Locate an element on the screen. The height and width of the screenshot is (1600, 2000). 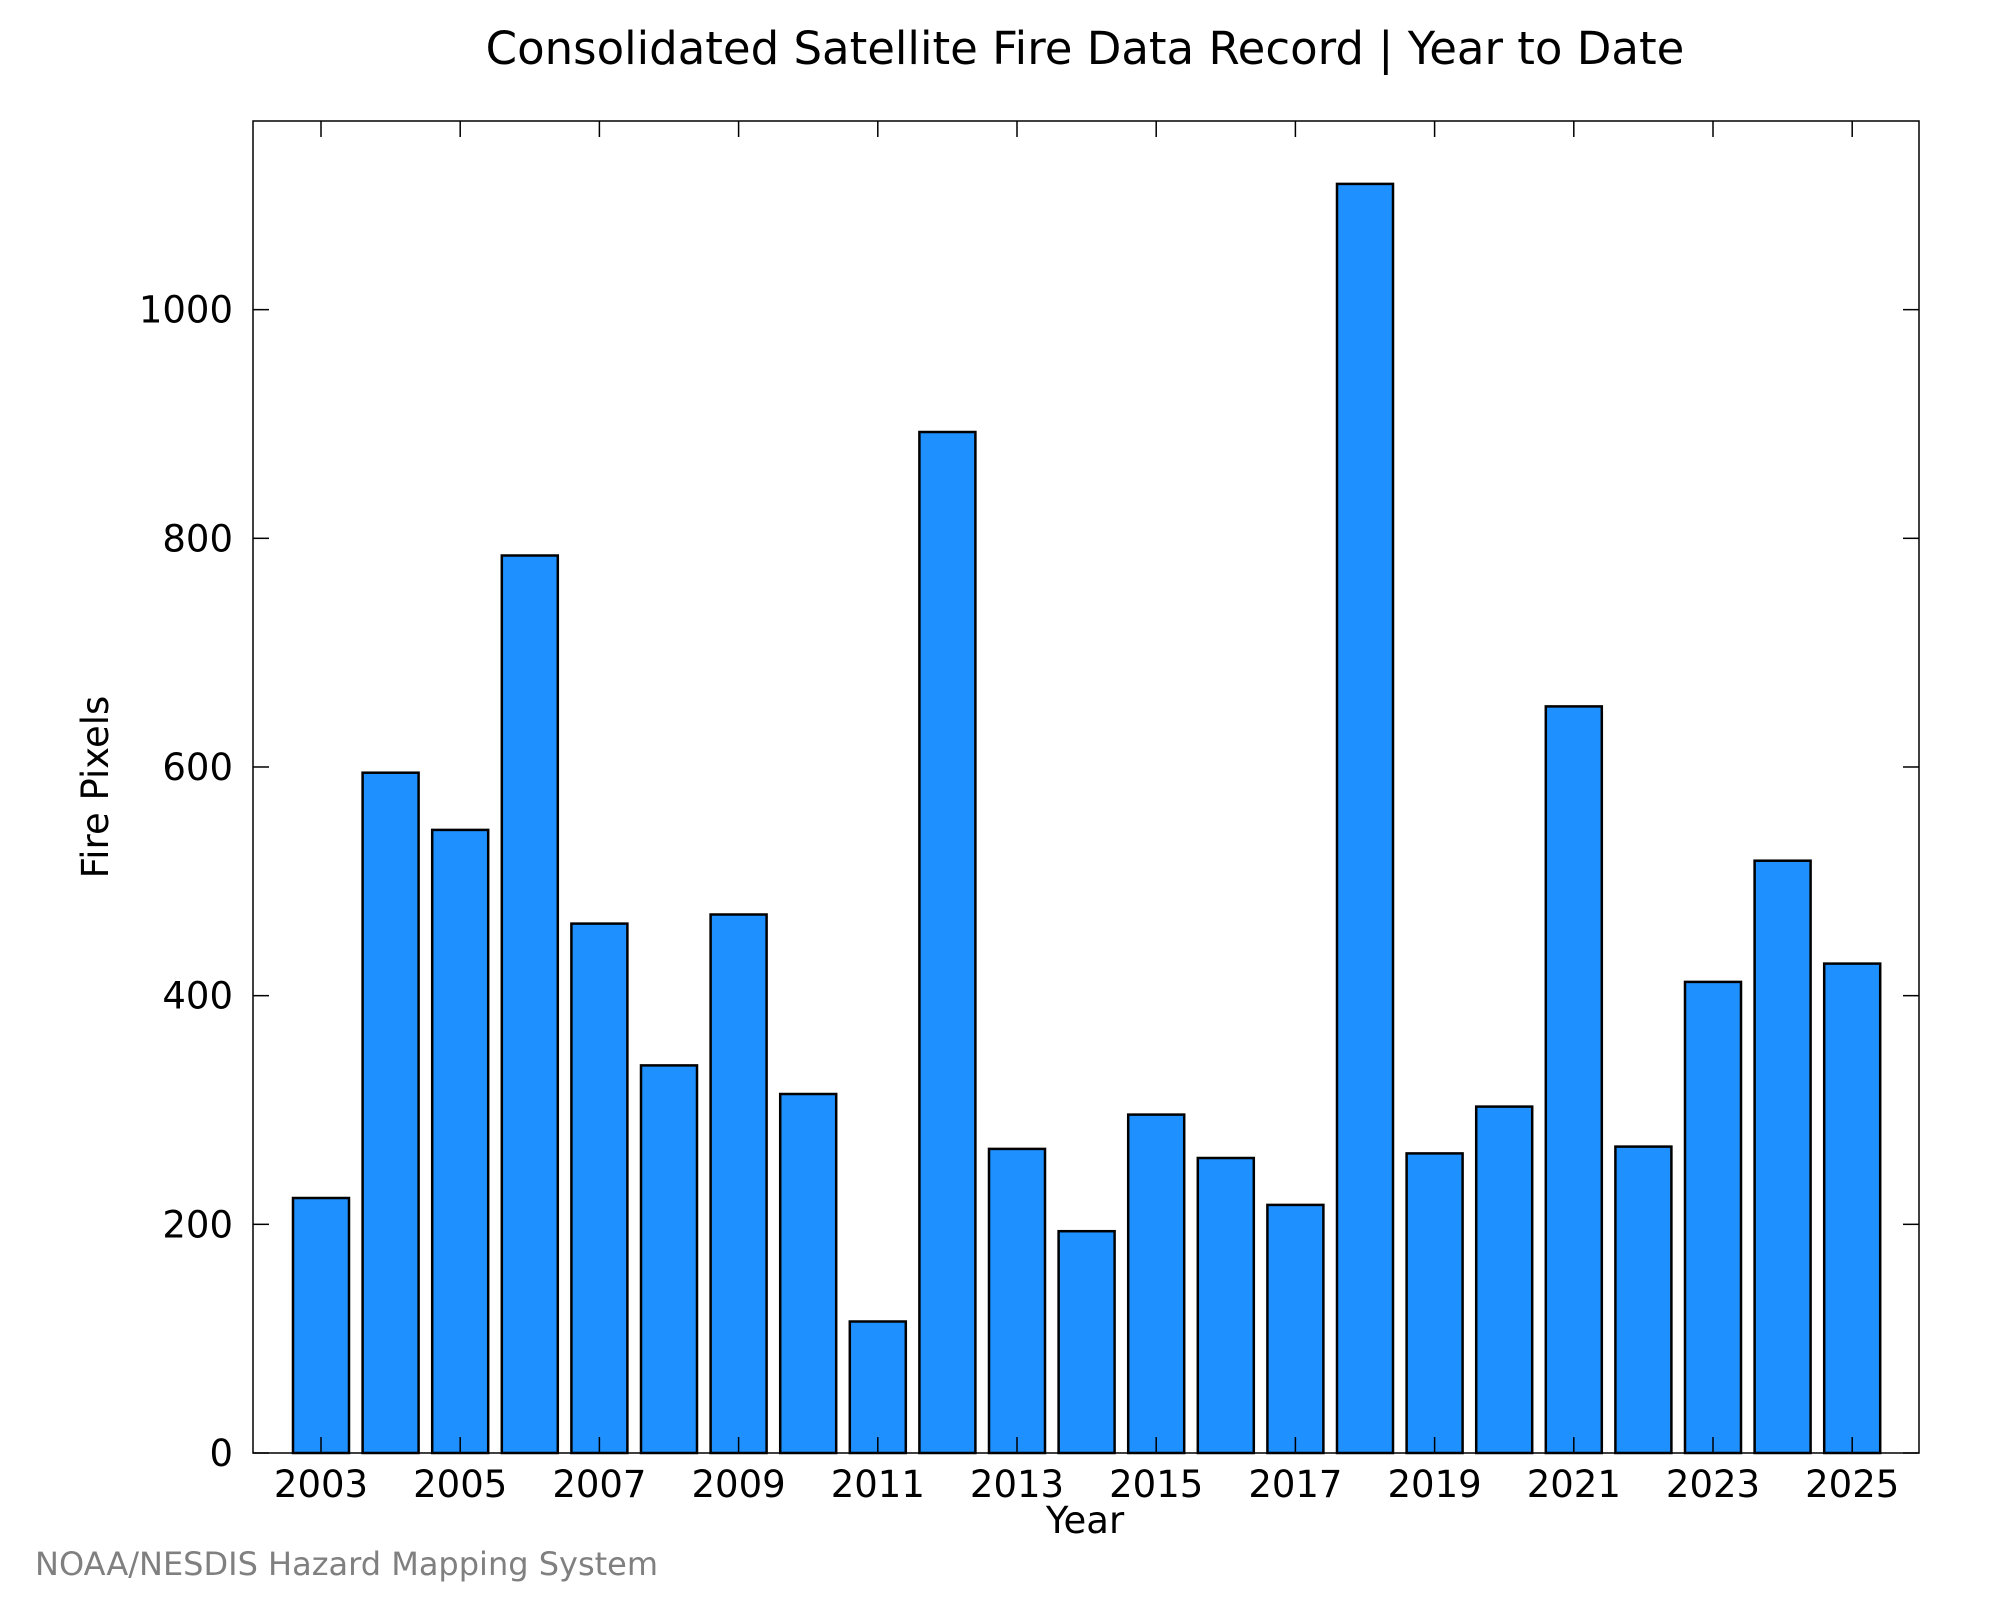
x-tick-label-2025: 2025 is located at coordinates (1852, 1484).